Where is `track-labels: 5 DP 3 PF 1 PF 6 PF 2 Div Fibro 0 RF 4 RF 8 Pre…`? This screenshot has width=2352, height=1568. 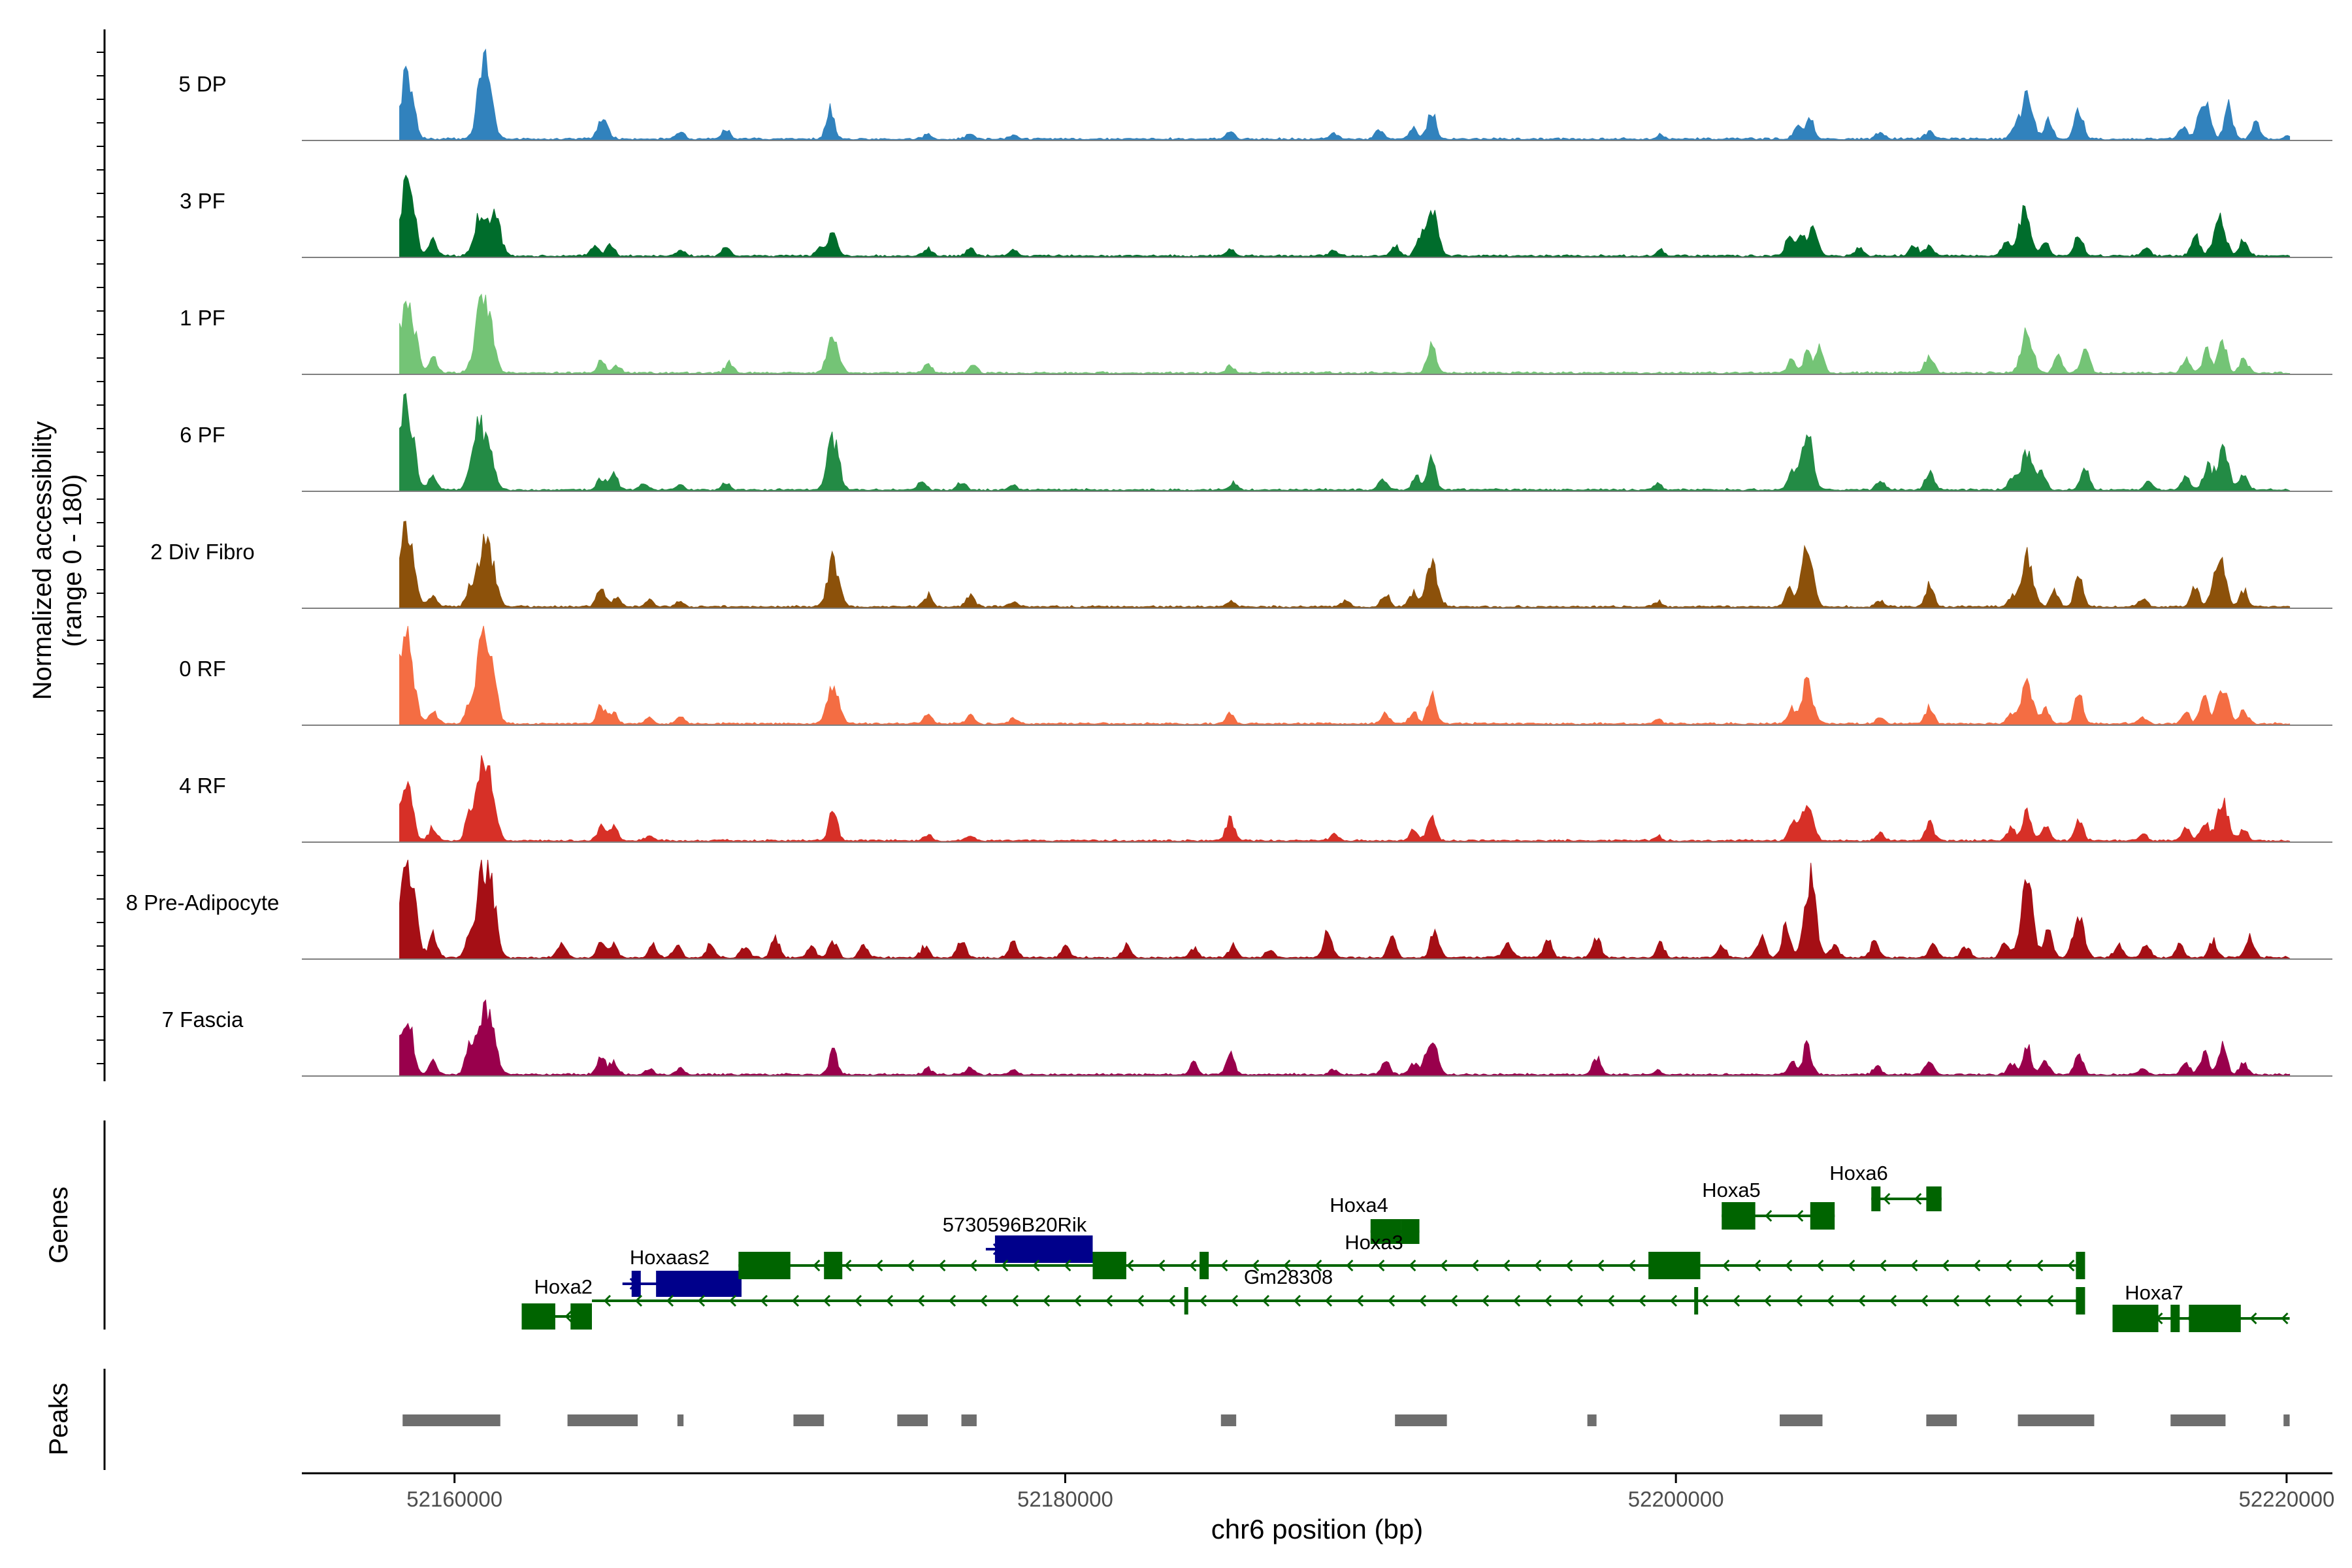
track-labels: 5 DP 3 PF 1 PF 6 PF 2 Div Fibro 0 RF 4 RF 8 Pre… is located at coordinates (203, 552).